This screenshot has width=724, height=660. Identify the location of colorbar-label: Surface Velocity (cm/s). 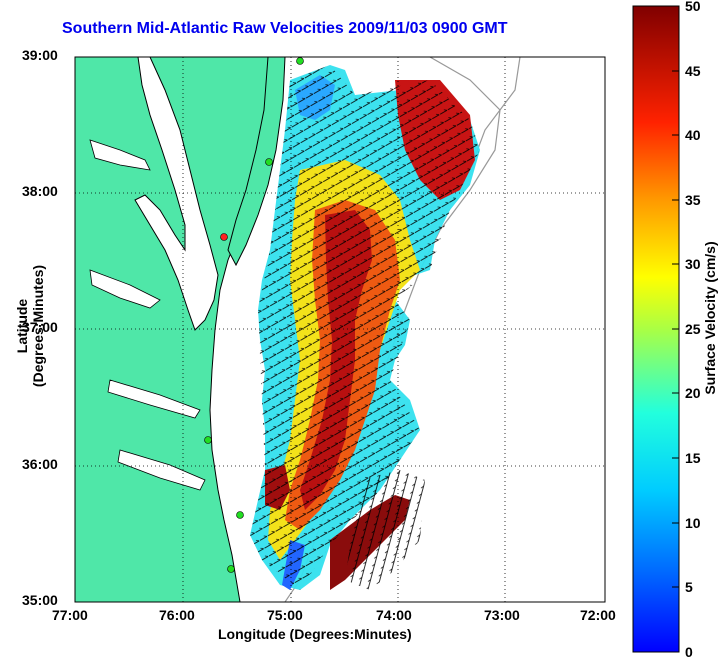
(710, 318).